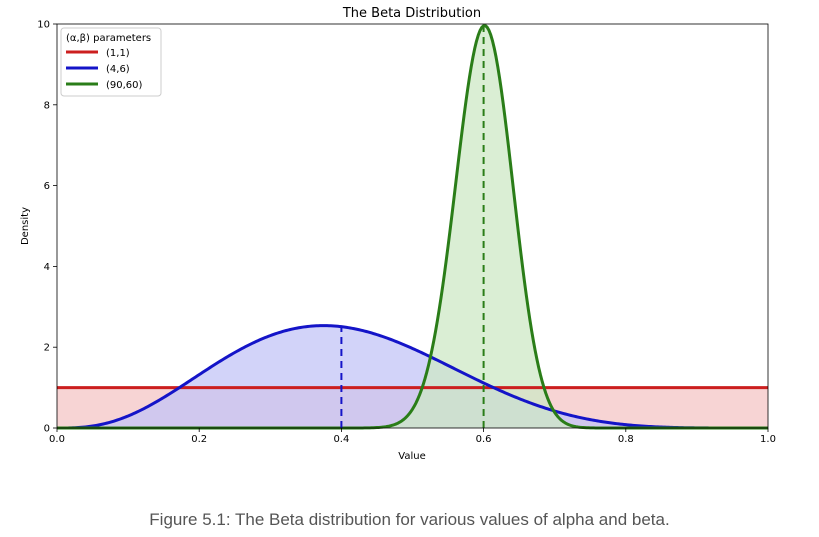  Describe the element at coordinates (57, 439) in the screenshot. I see `x-tick-label: 0.0` at that location.